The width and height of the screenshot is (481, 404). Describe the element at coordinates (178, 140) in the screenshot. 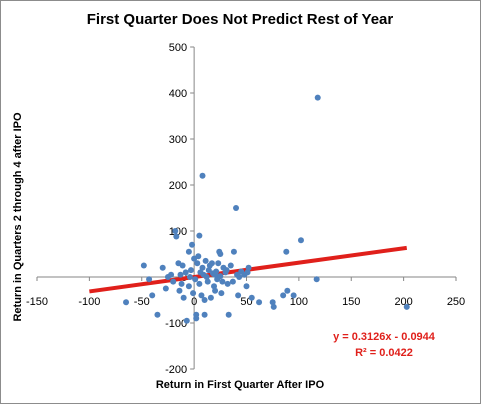

I see `y-tick-label: 300` at that location.